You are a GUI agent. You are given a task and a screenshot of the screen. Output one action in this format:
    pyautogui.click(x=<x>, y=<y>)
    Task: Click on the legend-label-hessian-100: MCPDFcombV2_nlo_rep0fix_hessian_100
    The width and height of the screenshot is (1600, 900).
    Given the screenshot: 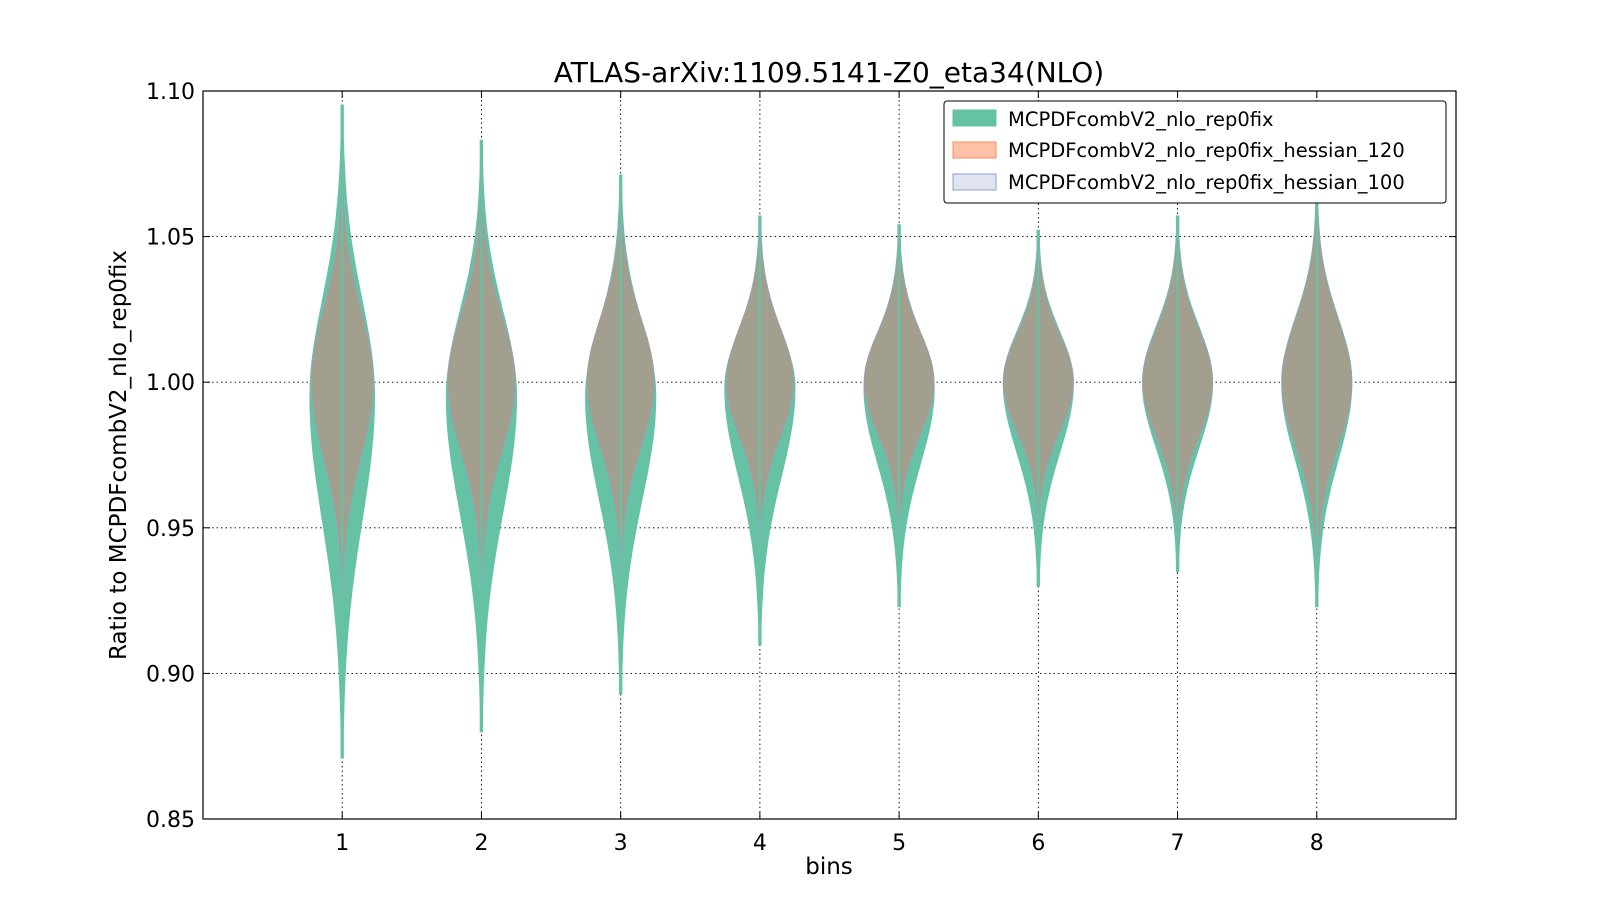 What is the action you would take?
    pyautogui.click(x=1206, y=182)
    